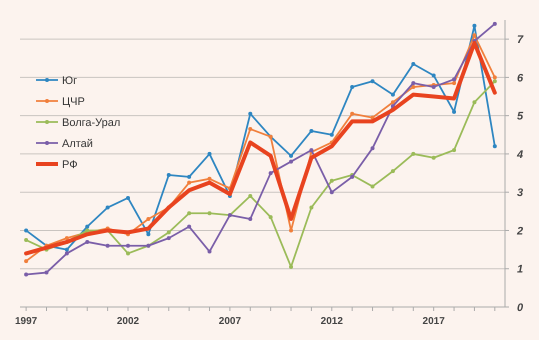 The height and width of the screenshot is (340, 539). Describe the element at coordinates (520, 116) in the screenshot. I see `y-tick-label: 5` at that location.